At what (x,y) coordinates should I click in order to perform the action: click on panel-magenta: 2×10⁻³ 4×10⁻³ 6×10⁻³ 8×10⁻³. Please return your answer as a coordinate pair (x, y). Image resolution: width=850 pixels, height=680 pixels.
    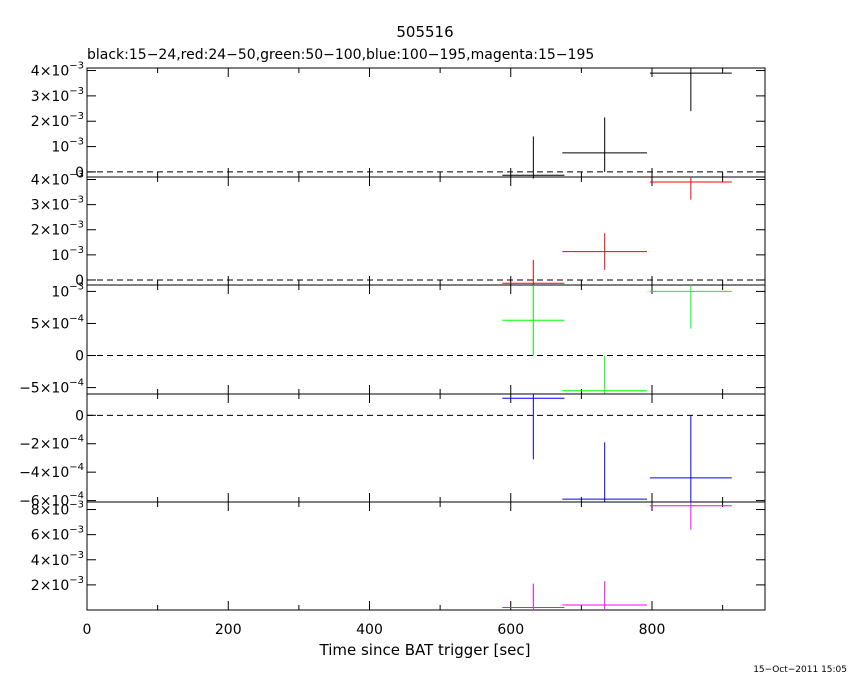
    Looking at the image, I should click on (398, 555).